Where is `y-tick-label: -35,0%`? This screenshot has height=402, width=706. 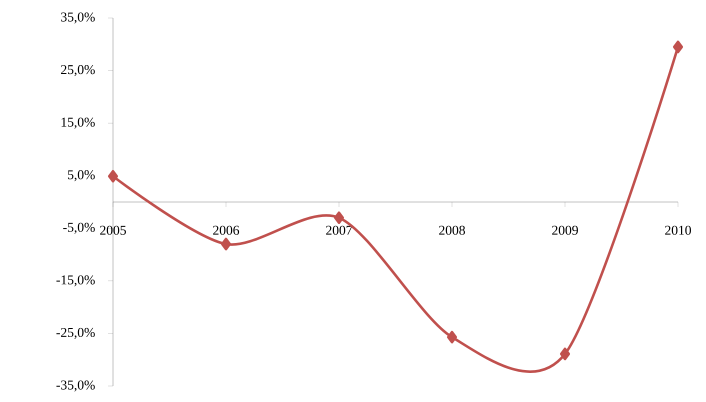 y-tick-label: -35,0% is located at coordinates (75, 386).